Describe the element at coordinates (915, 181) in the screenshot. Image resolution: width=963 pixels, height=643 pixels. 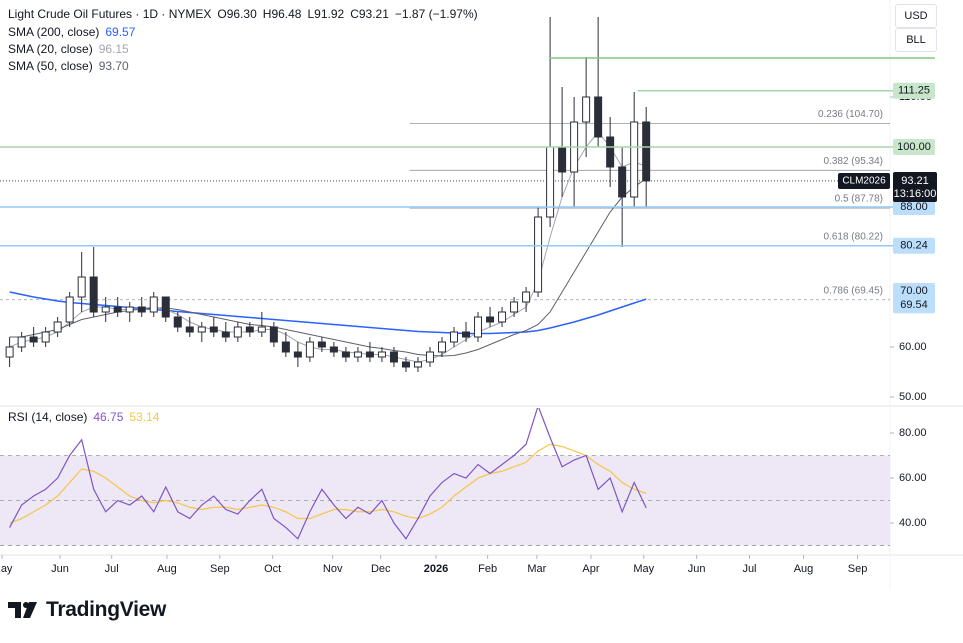
I see `last-price-label: 93.21` at that location.